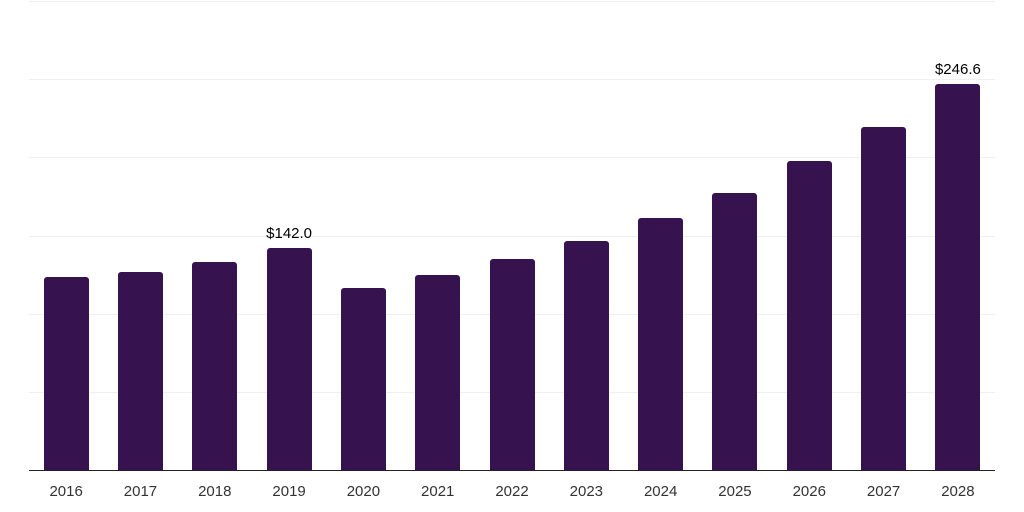 Image resolution: width=1024 pixels, height=512 pixels. I want to click on bar-column-2024, so click(661, 235).